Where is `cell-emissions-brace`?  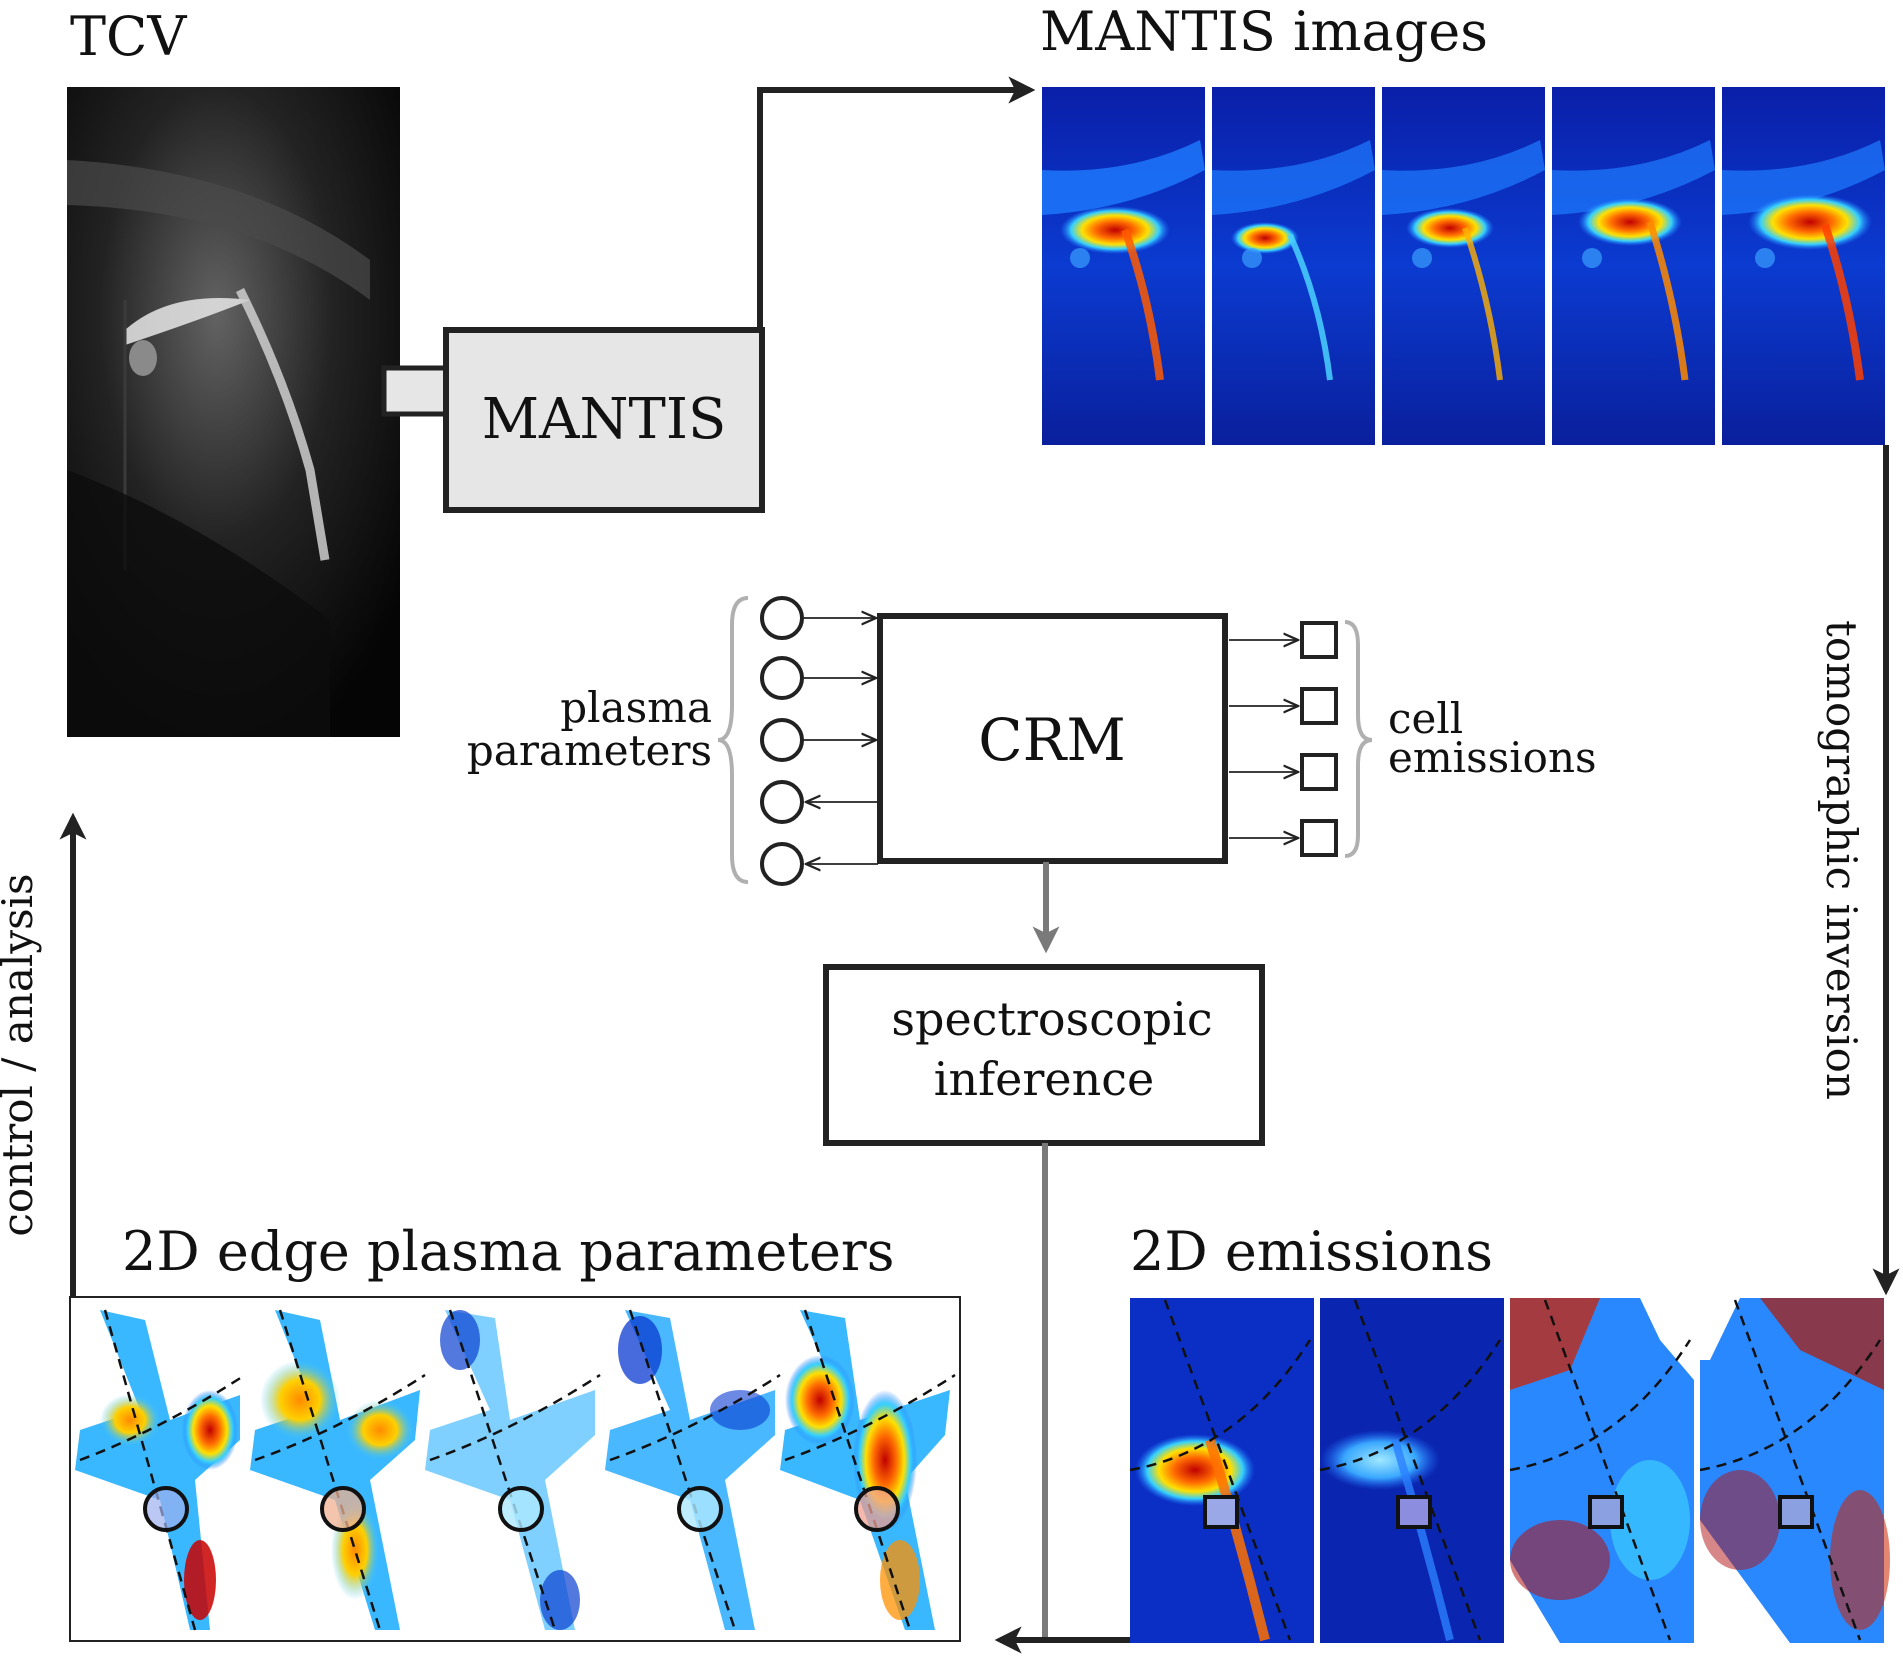
cell-emissions-brace is located at coordinates (1358, 739).